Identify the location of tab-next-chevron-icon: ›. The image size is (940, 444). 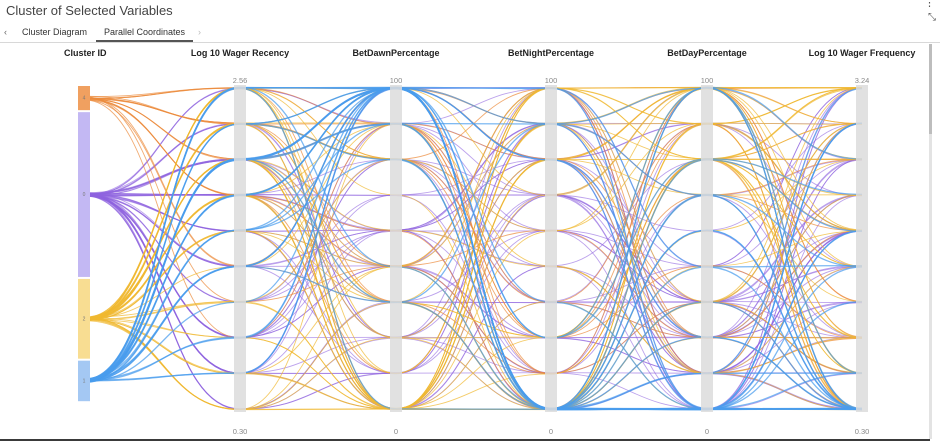
(199, 32).